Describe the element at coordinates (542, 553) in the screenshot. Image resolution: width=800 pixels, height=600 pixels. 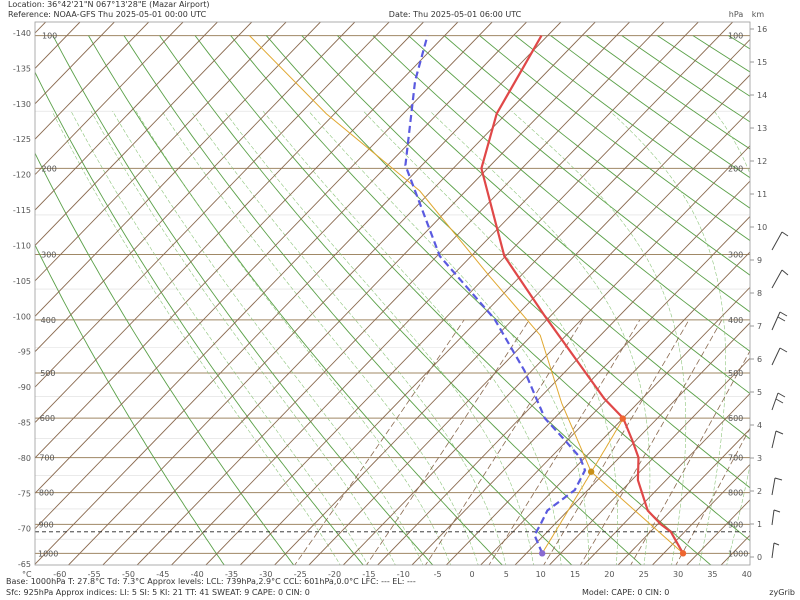
I see `surface-dewpoint-dot` at that location.